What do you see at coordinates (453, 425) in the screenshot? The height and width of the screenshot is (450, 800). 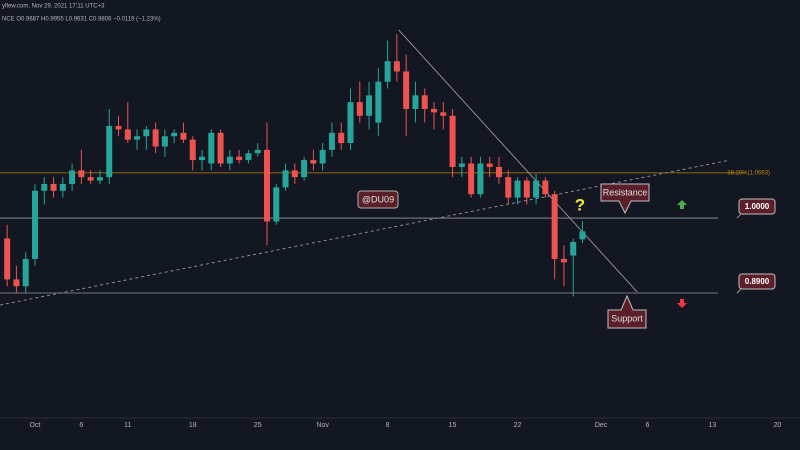 I see `x-tick-label: 15` at bounding box center [453, 425].